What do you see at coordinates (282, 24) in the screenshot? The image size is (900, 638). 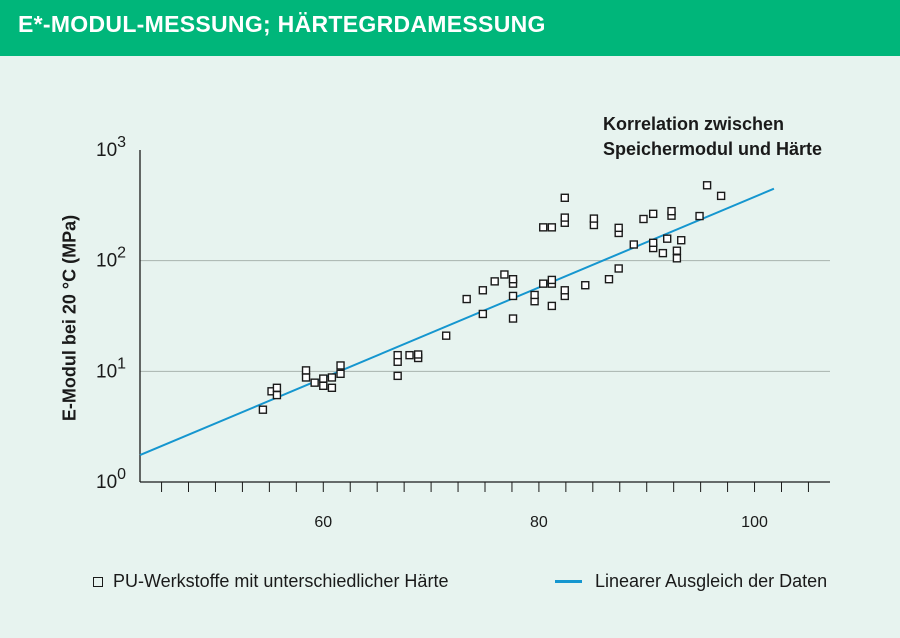 I see `page-title: E*-MODUL-MESSUNG; HÄRTEGRDAMESSUNG` at bounding box center [282, 24].